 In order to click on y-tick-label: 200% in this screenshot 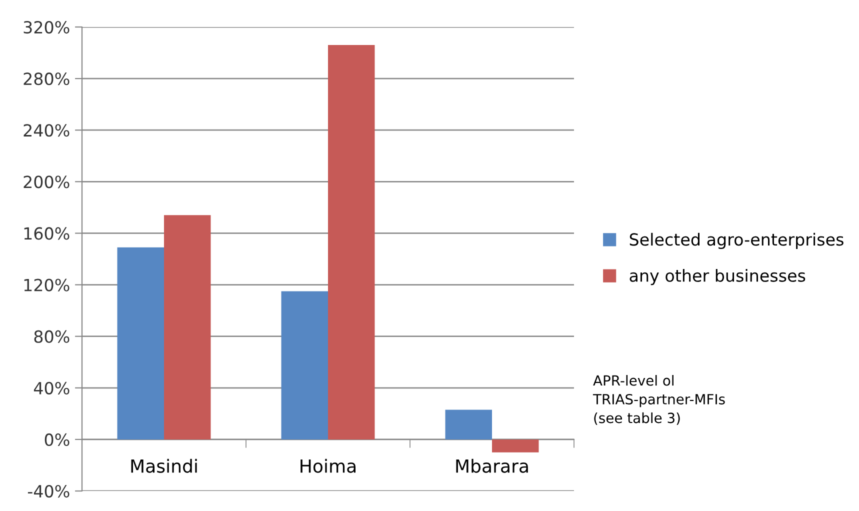, I will do `click(47, 182)`.